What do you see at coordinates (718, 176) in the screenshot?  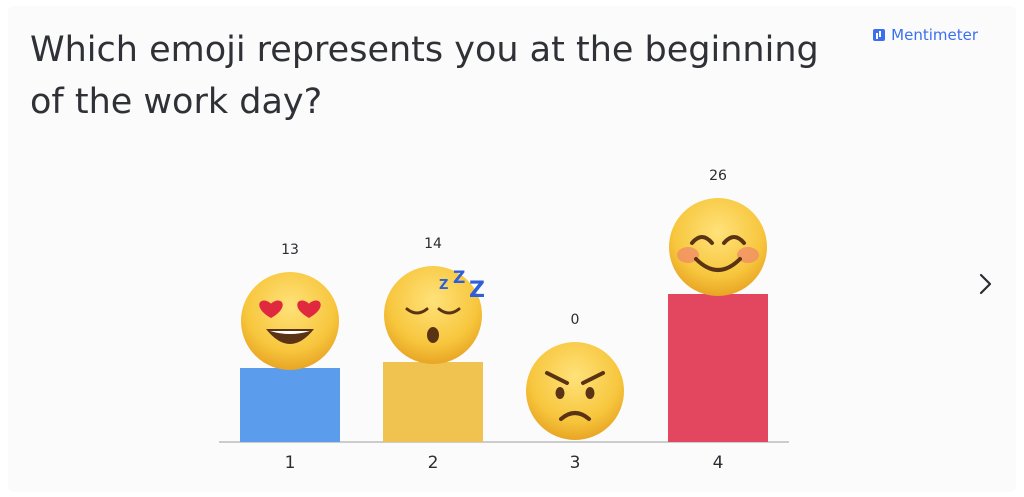 I see `value-label: 26` at bounding box center [718, 176].